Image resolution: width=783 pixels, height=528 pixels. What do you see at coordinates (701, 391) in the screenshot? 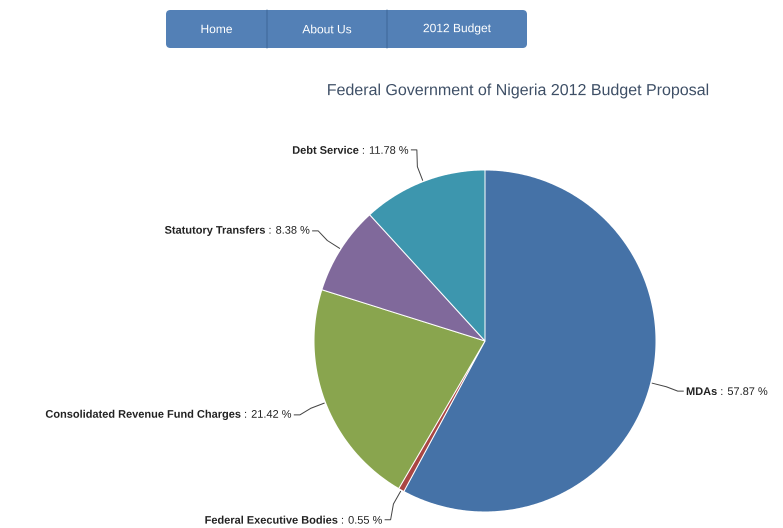
I see `slice-label: MDAs` at bounding box center [701, 391].